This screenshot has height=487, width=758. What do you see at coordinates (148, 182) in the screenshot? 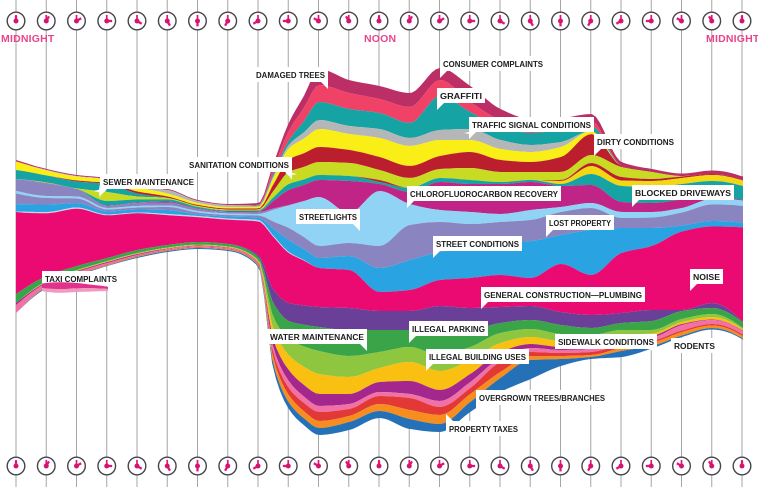
I see `svg-text: SEWER MAINTENANCE` at bounding box center [148, 182].